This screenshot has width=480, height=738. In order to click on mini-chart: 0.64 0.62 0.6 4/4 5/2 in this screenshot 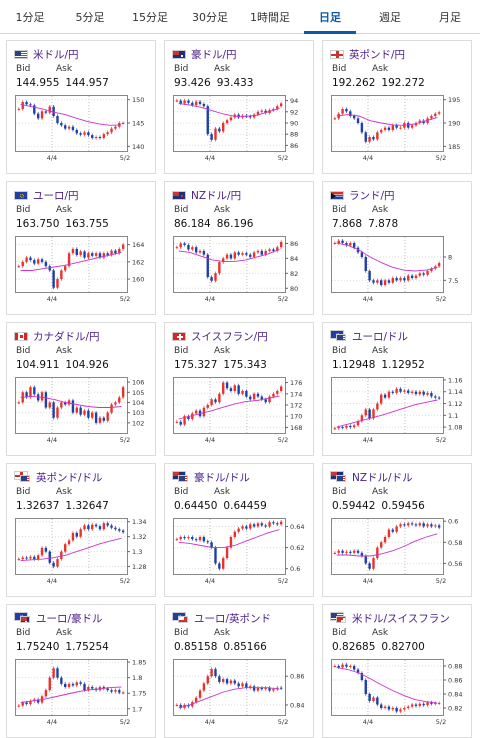, I will do `click(241, 552)`.